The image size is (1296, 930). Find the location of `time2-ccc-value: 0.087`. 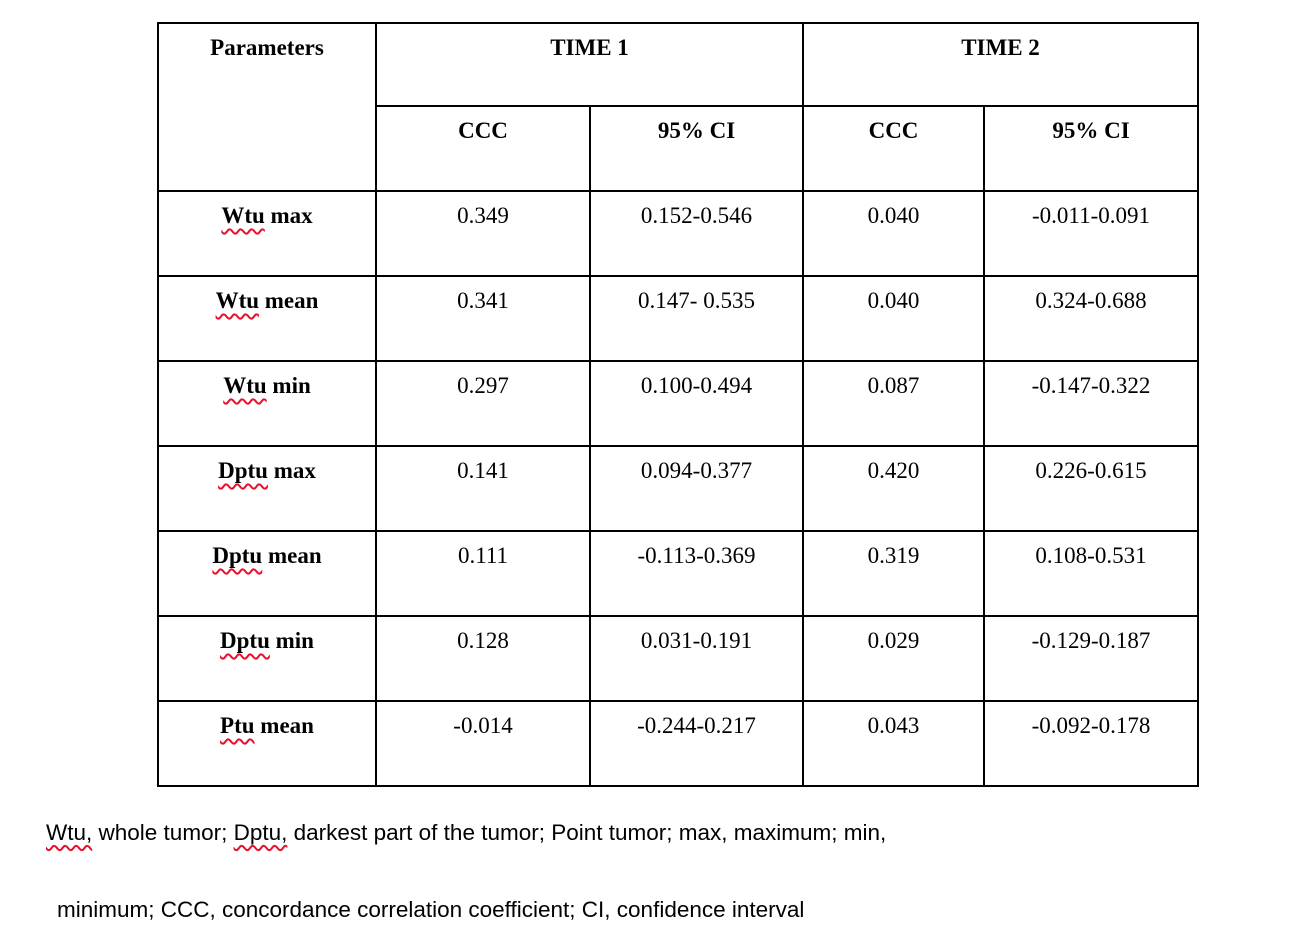

time2-ccc-value: 0.087 is located at coordinates (893, 403).